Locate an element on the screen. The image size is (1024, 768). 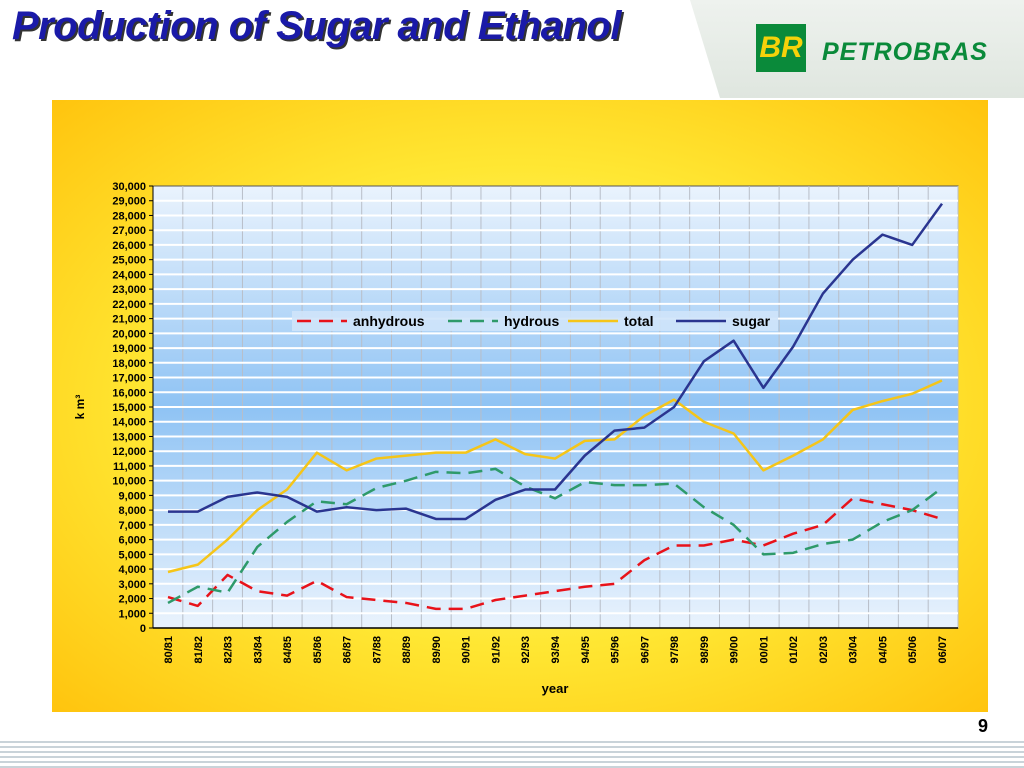
y-tick-label: 20,000 is located at coordinates (129, 334).